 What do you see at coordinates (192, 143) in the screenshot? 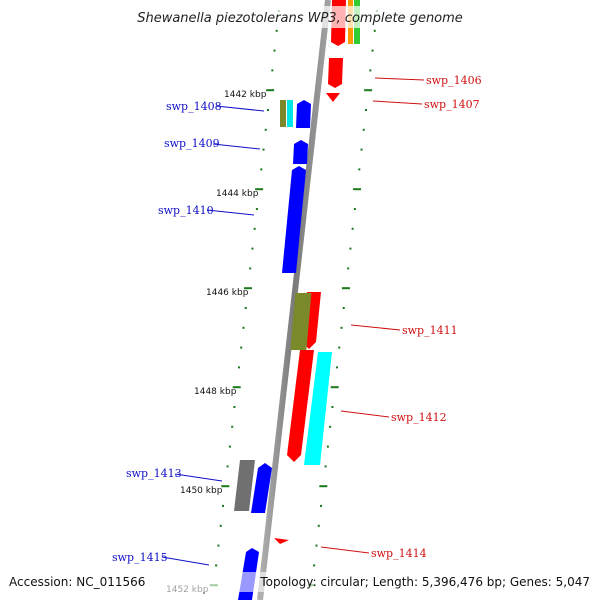
I see `label-swp-1409: swp_1409` at bounding box center [192, 143].